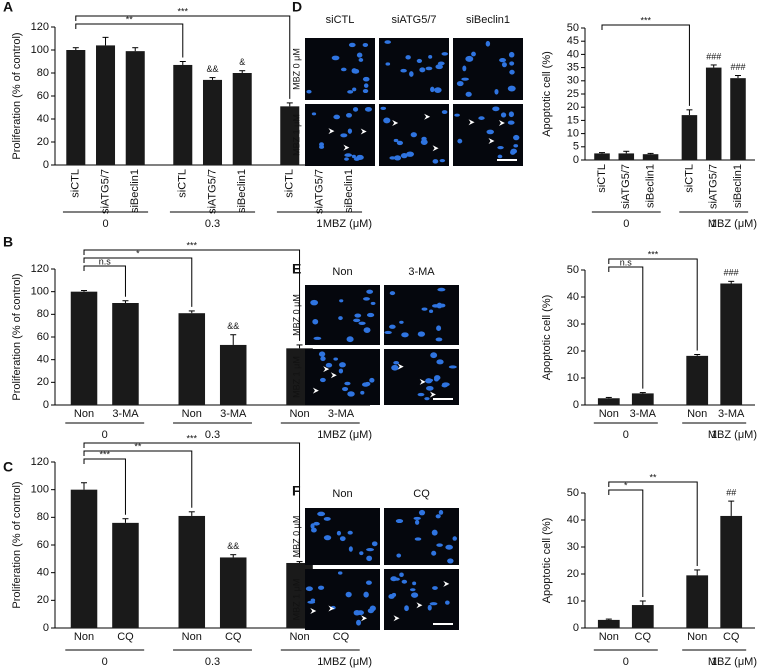  I want to click on y-tick-label: 40, so click(573, 297).